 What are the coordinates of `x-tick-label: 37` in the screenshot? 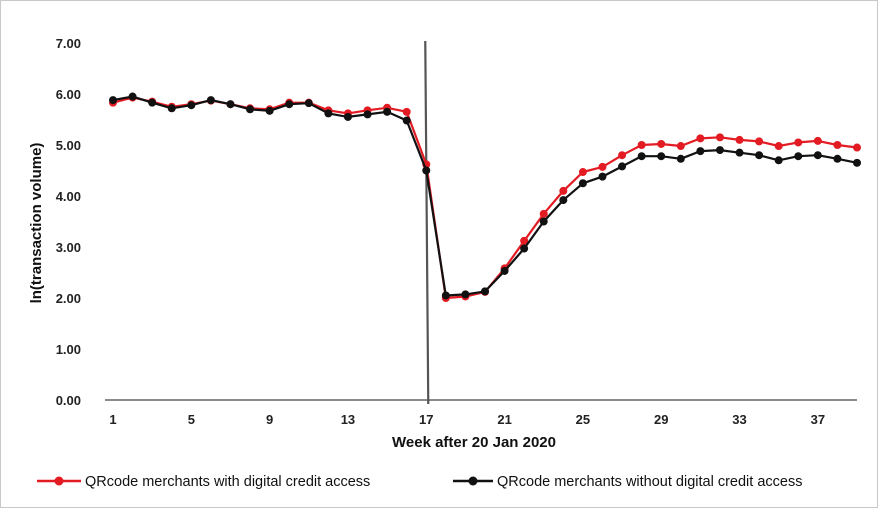 It's located at (818, 419).